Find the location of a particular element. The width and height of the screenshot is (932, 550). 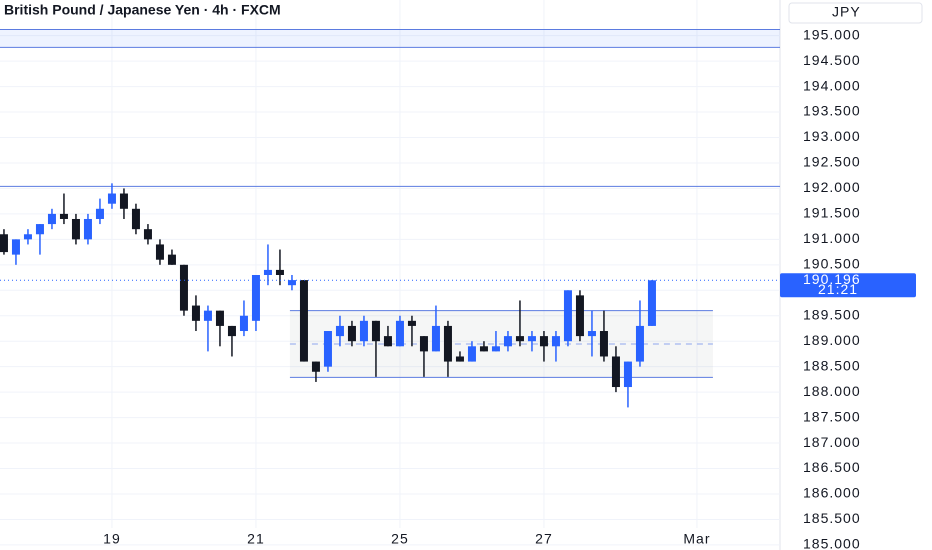

y-tick-label: 191.500 is located at coordinates (832, 213).